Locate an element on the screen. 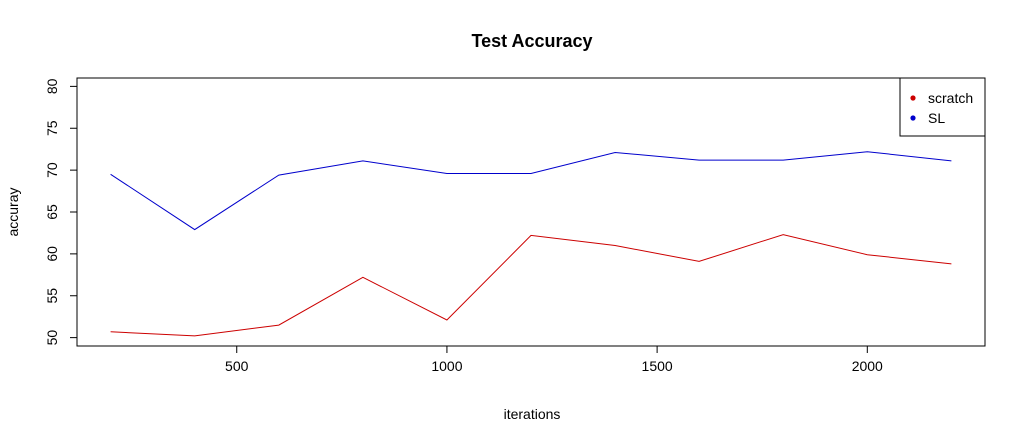 Image resolution: width=1026 pixels, height=444 pixels. legend-marker-scratch is located at coordinates (913, 98).